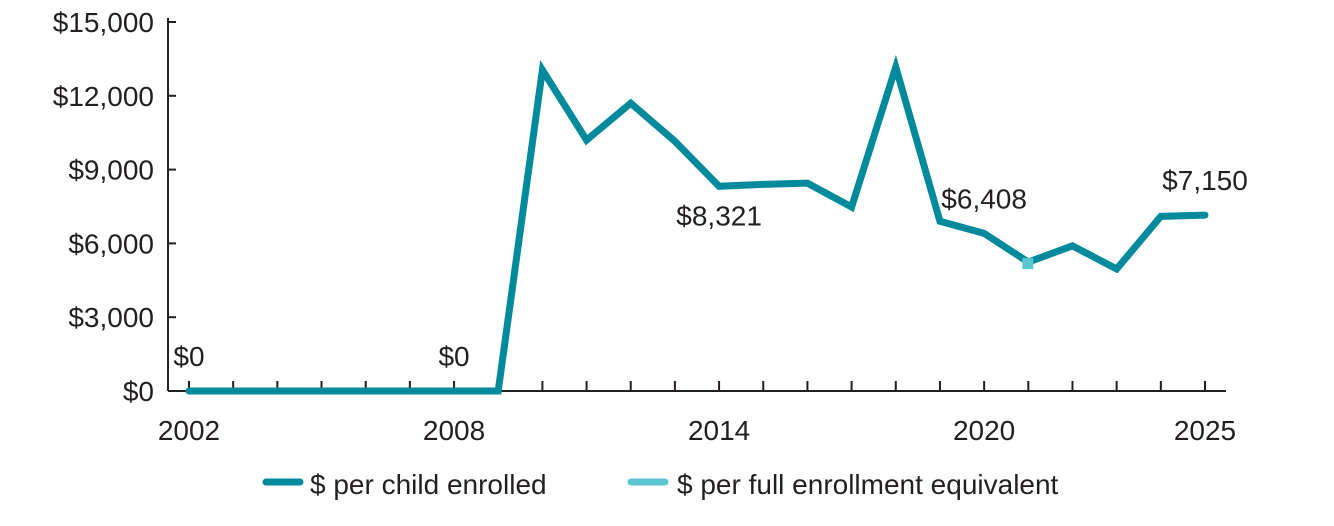  Describe the element at coordinates (454, 430) in the screenshot. I see `x-tick-label: 2008` at that location.